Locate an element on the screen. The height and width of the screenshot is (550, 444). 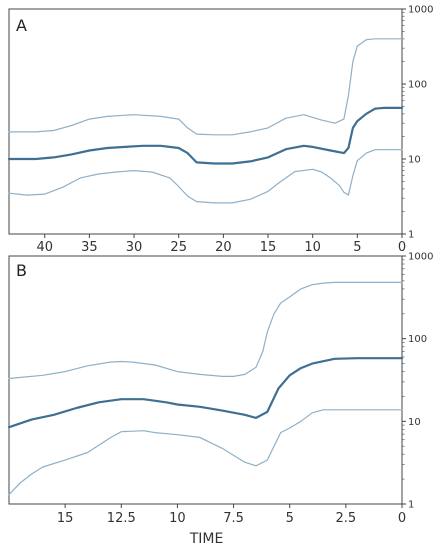
x-tick-label: 2.5 is located at coordinates (346, 518).